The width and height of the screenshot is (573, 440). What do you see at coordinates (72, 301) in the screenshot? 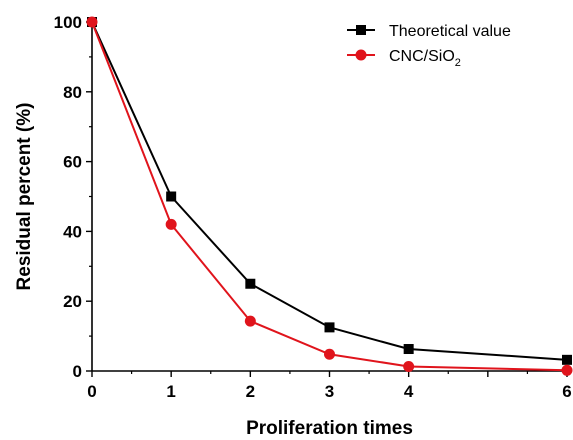
I see `y-tick-label-20: 20` at bounding box center [72, 301].